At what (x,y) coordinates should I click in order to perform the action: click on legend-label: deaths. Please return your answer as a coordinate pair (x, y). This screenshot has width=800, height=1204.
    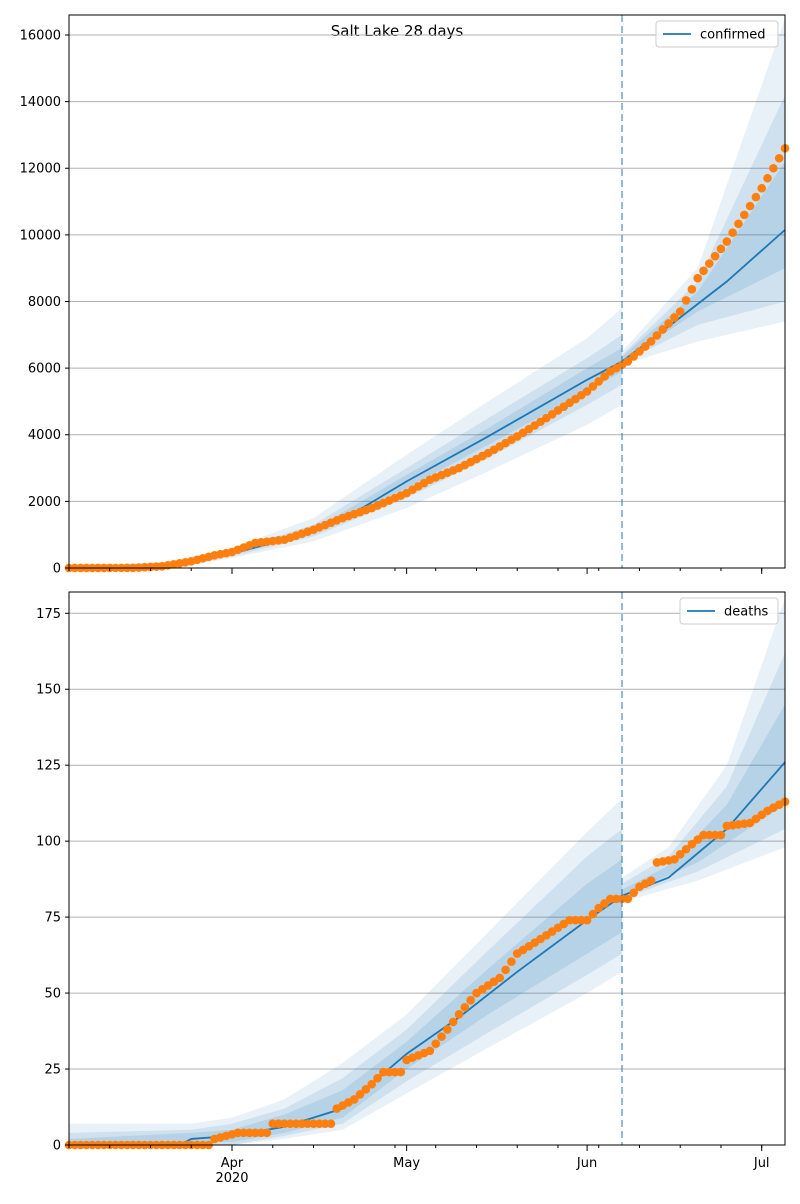
    Looking at the image, I should click on (746, 612).